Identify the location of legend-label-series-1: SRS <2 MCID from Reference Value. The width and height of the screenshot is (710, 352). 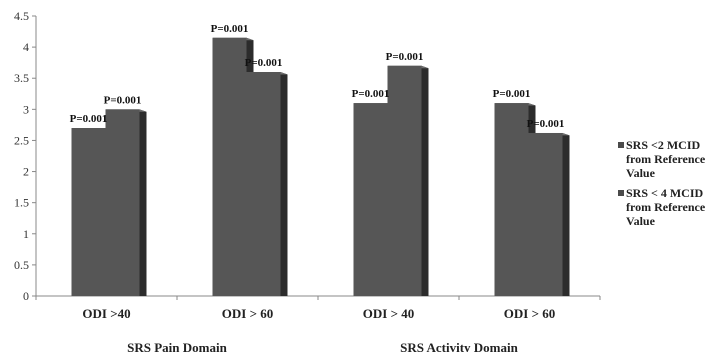
(666, 159).